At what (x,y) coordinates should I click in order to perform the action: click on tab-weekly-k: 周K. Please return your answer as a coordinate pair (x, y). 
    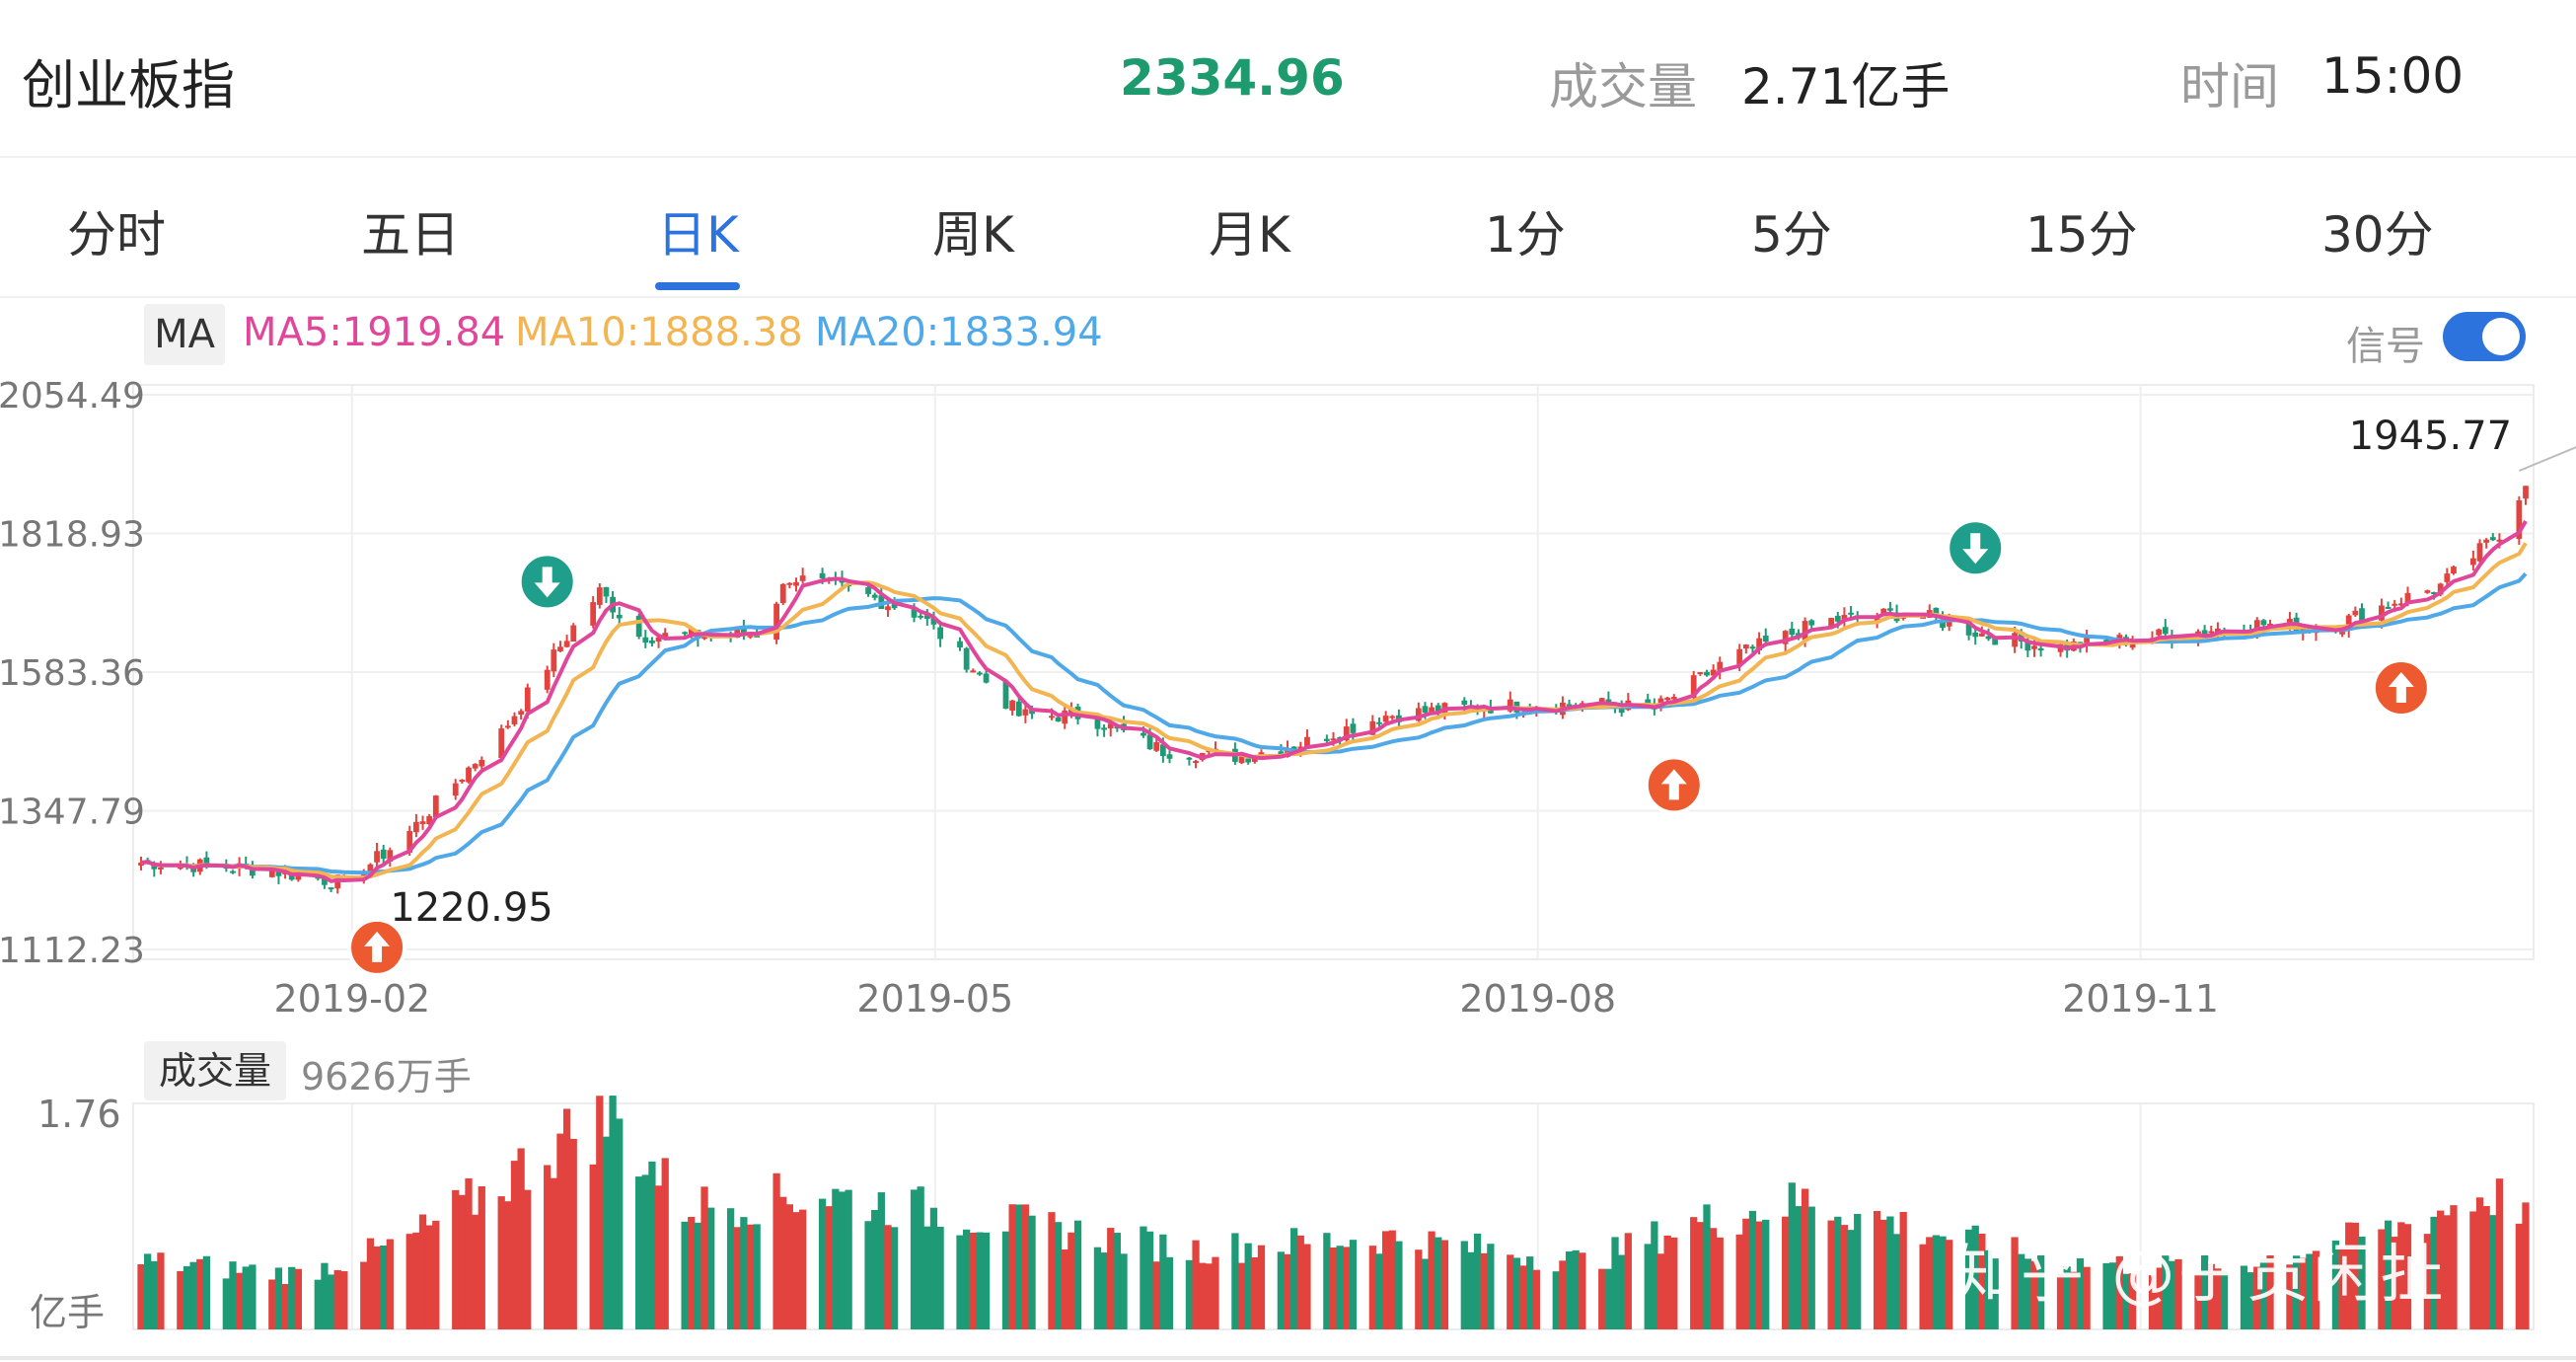
    Looking at the image, I should click on (973, 235).